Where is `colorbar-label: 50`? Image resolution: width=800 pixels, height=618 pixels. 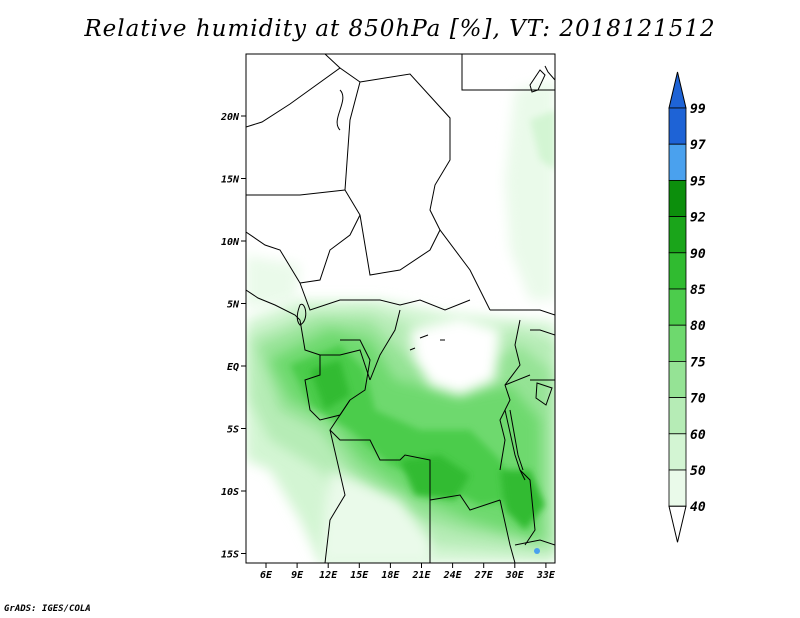 colorbar-label: 50 is located at coordinates (698, 471).